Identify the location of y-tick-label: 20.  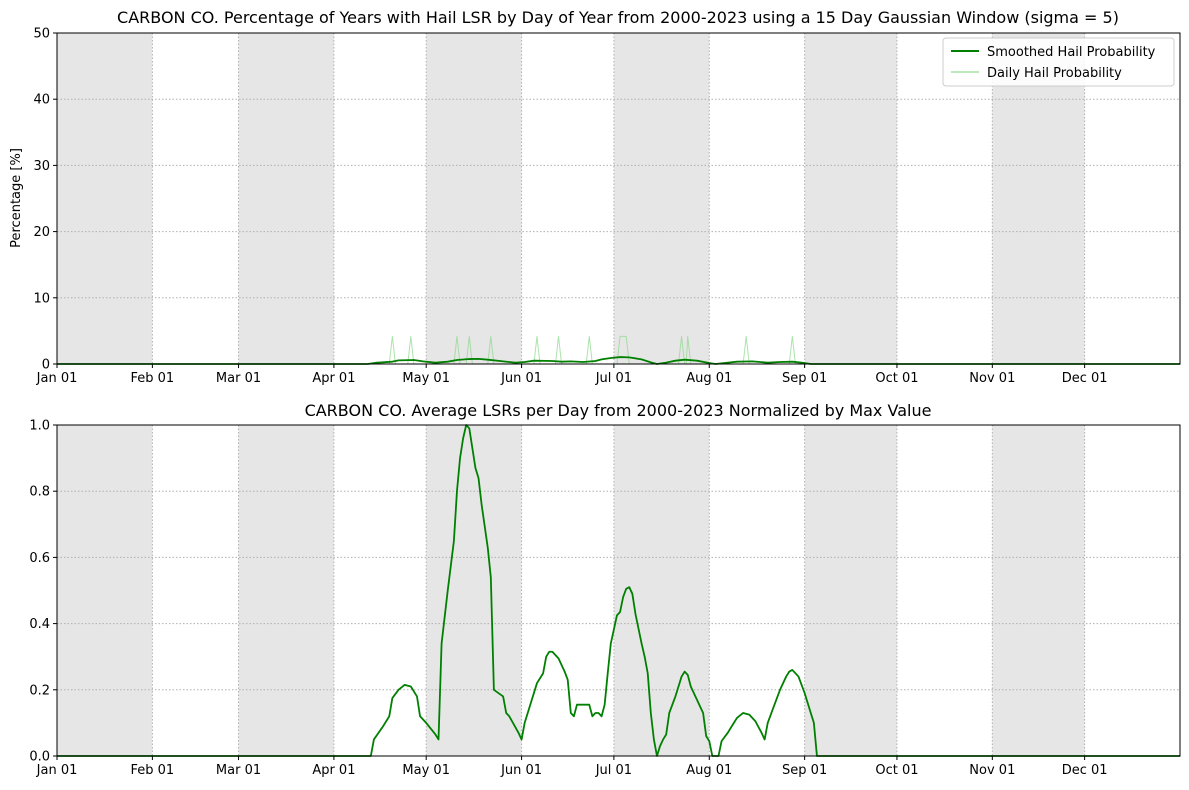
(41, 232).